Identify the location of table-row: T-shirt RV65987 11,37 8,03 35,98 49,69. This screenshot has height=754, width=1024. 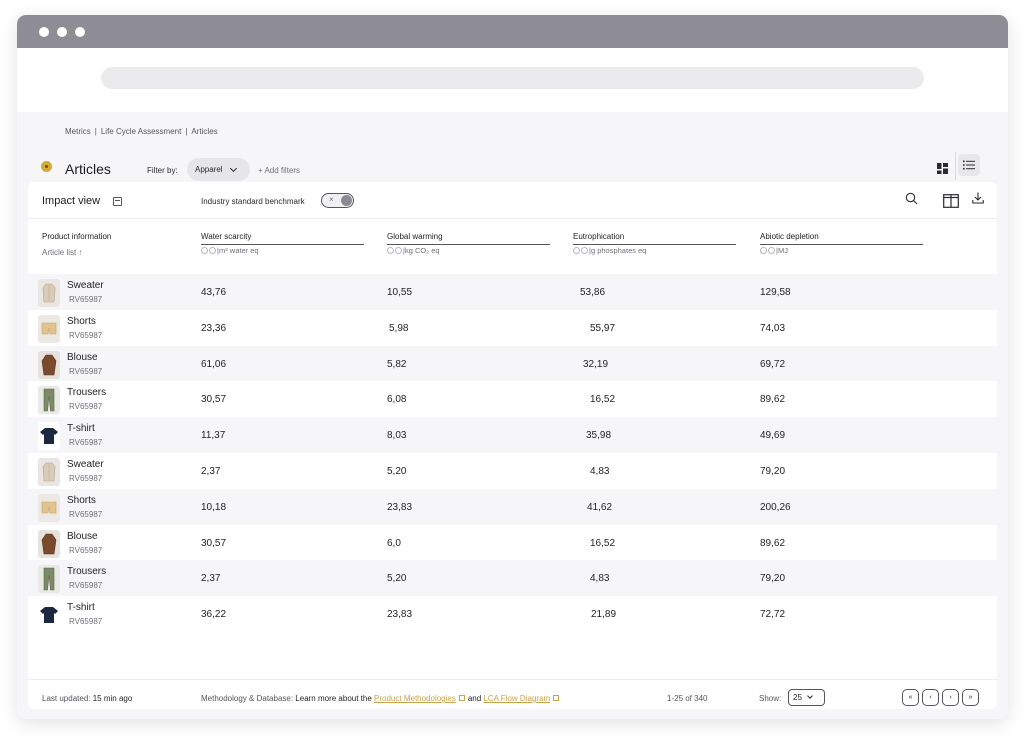
(512, 435).